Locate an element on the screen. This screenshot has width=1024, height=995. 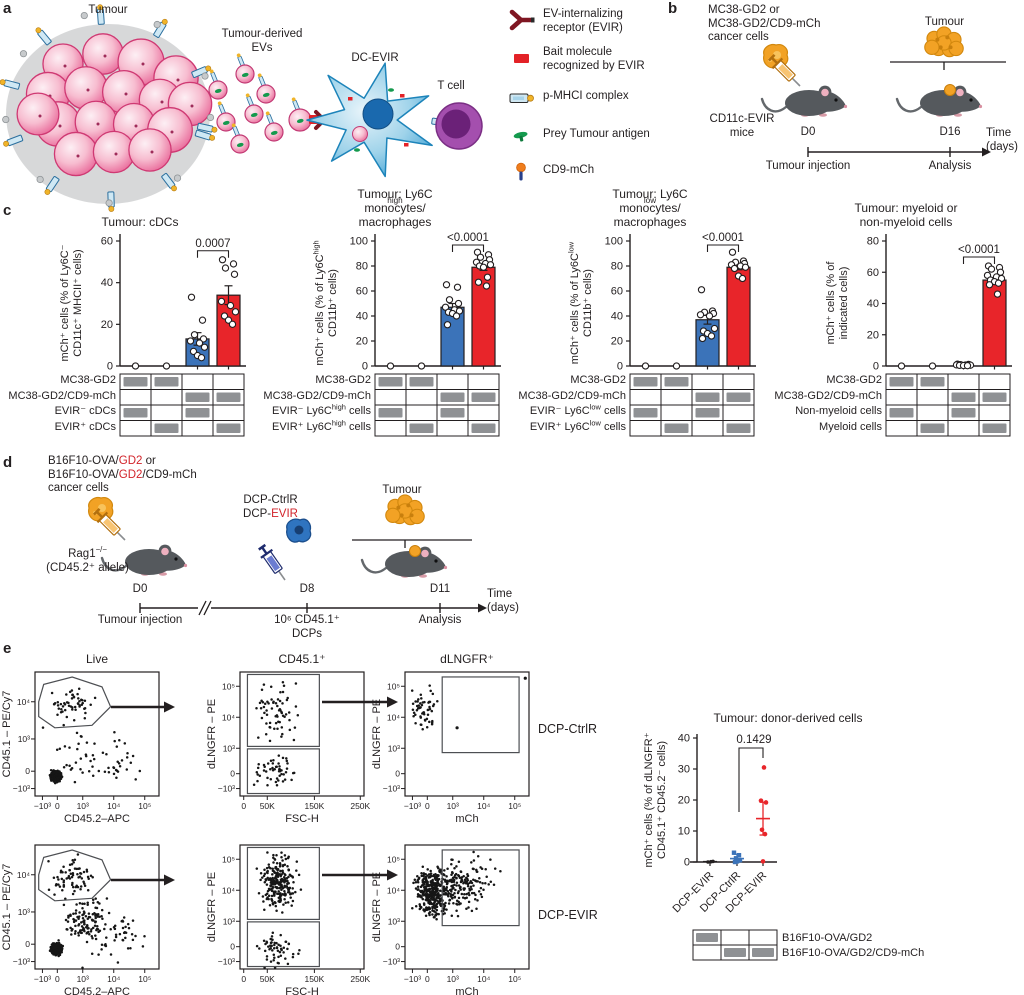
y-axis-label: dLNGFR – PE is located at coordinates (212, 907).